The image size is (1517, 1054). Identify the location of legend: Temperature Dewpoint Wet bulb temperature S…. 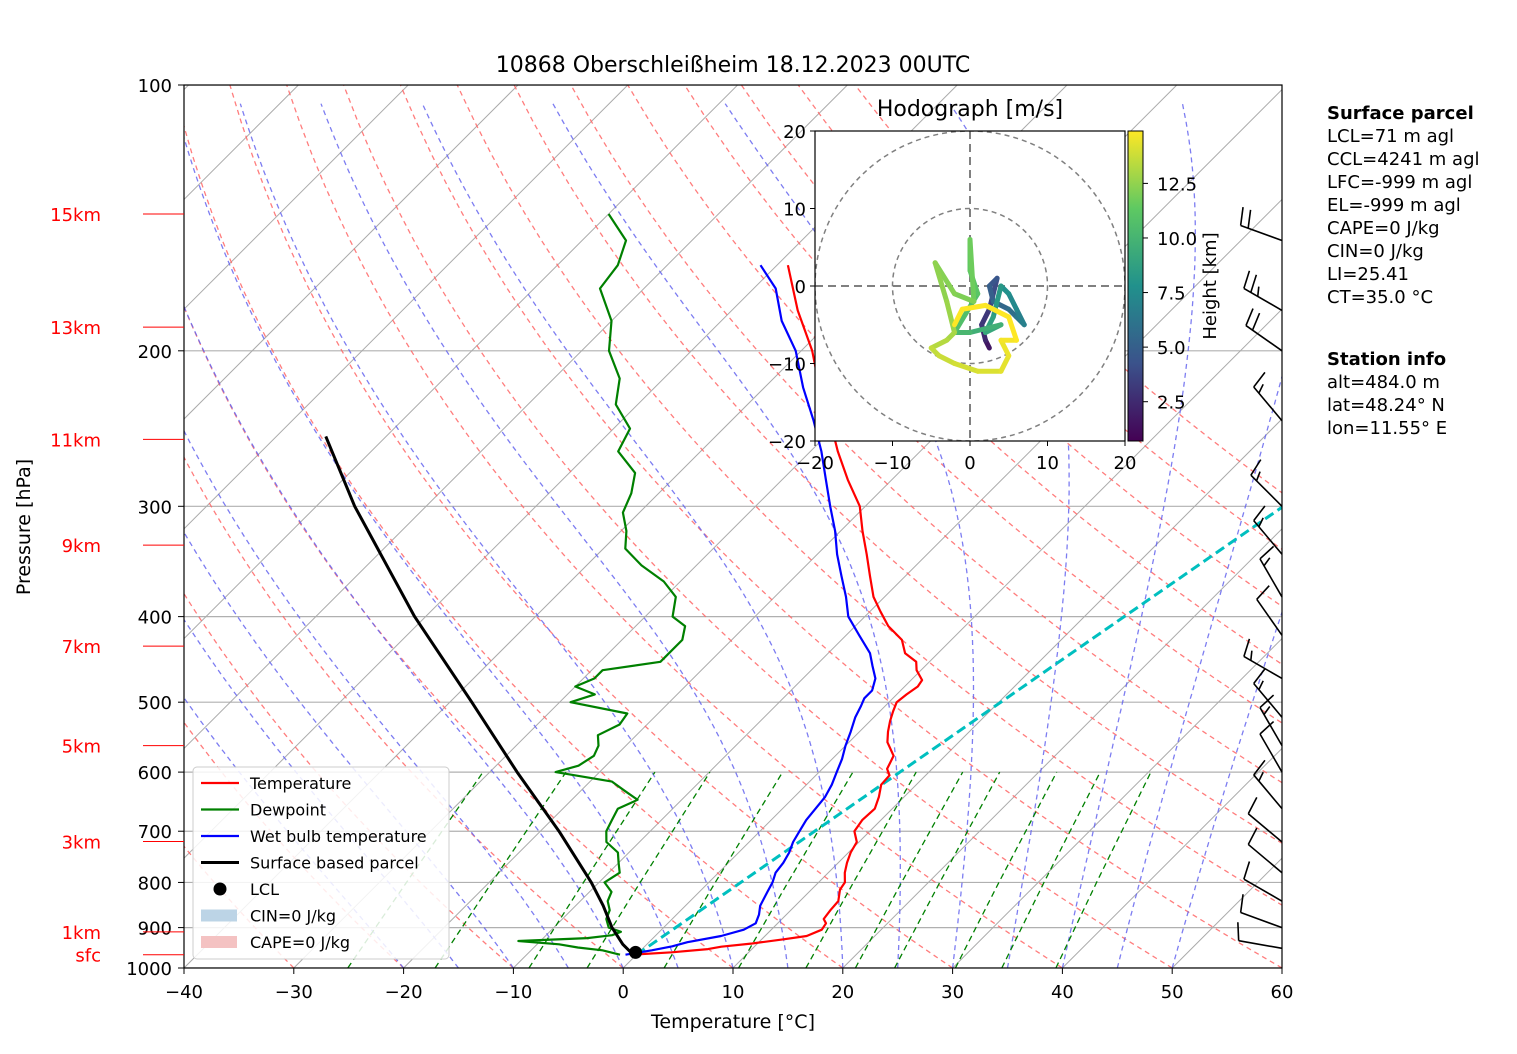
(321, 863).